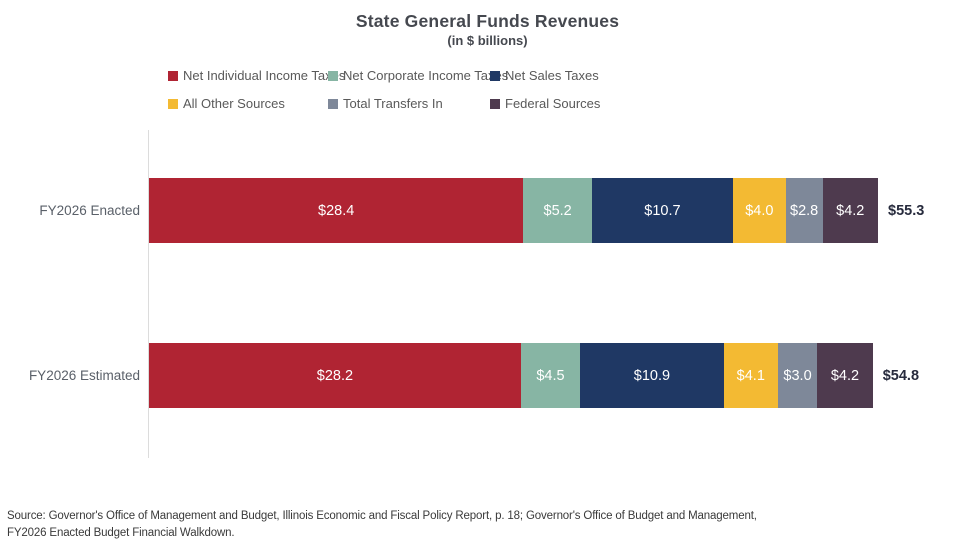 Image resolution: width=975 pixels, height=556 pixels. What do you see at coordinates (148, 294) in the screenshot?
I see `y-axis-line` at bounding box center [148, 294].